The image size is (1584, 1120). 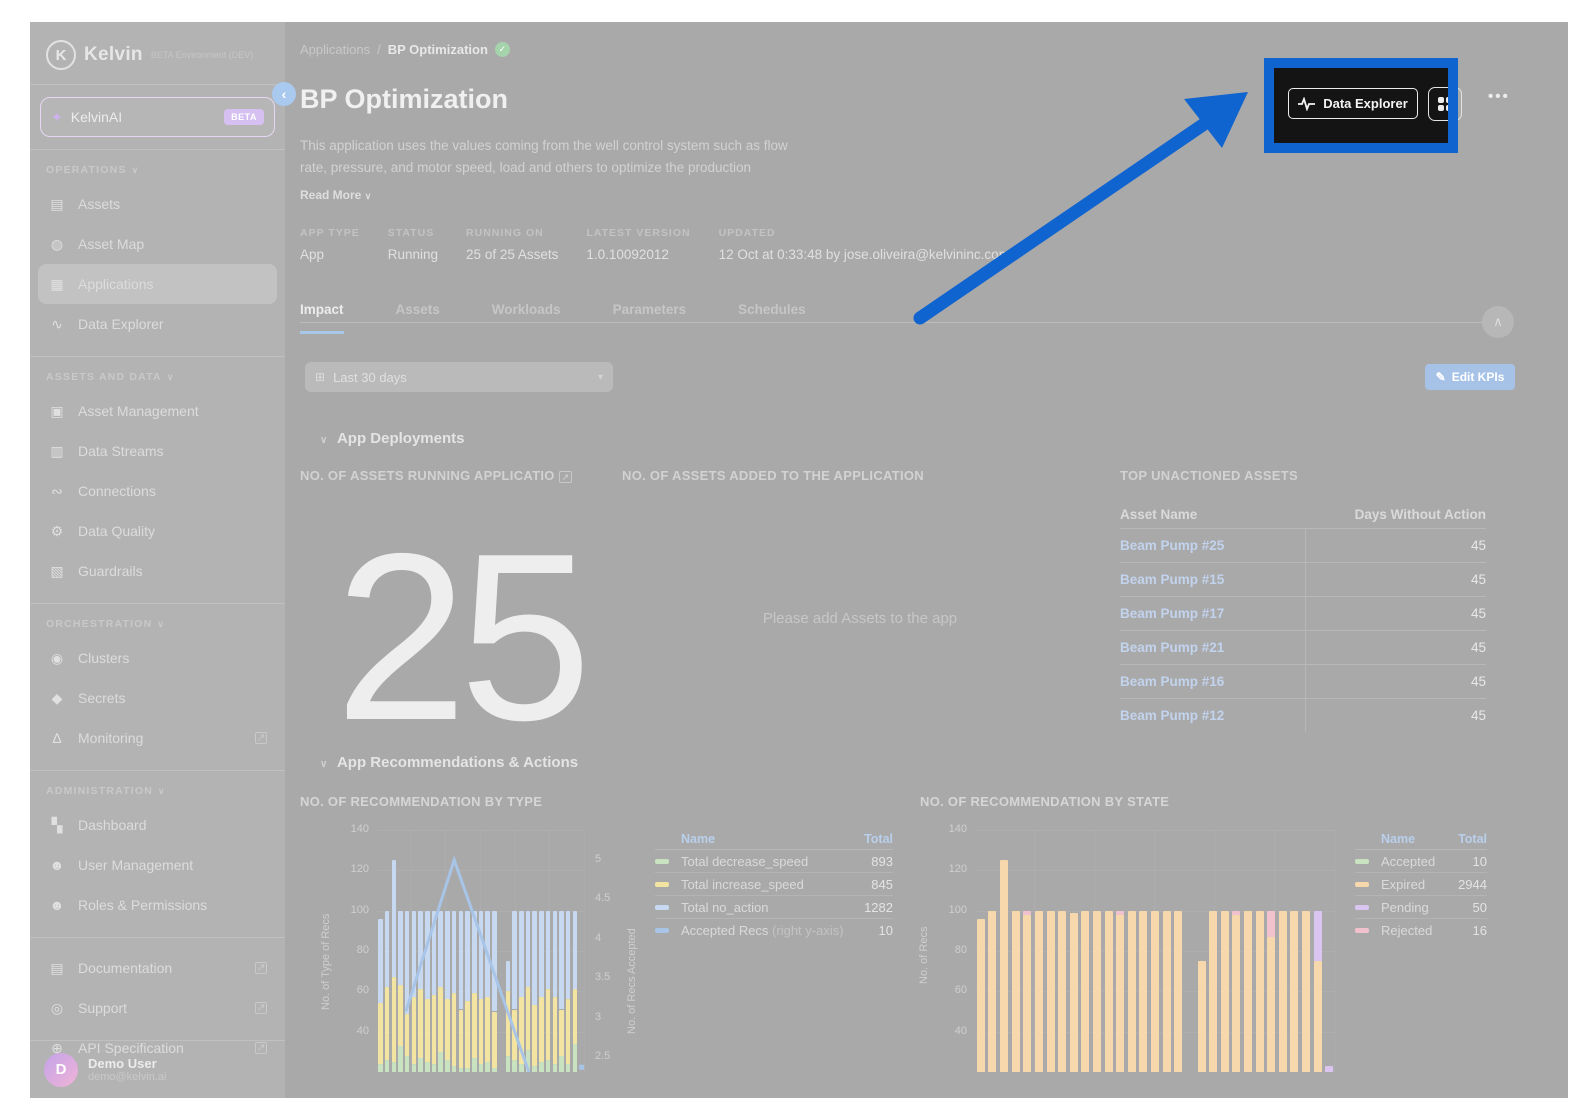 I want to click on kelvin-logo-icon: K, so click(x=61, y=55).